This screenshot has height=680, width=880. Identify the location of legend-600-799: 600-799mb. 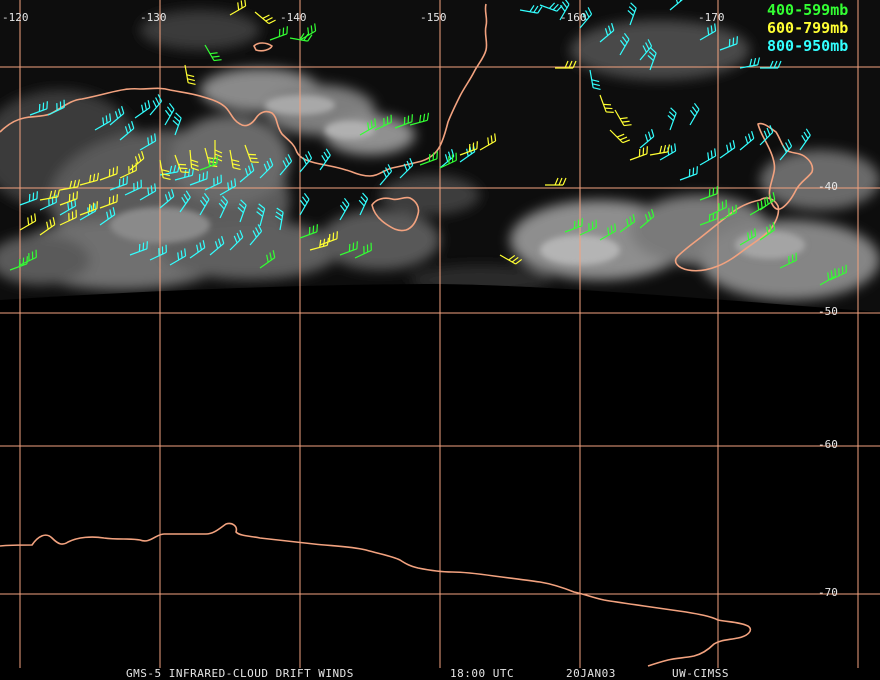
(807, 28).